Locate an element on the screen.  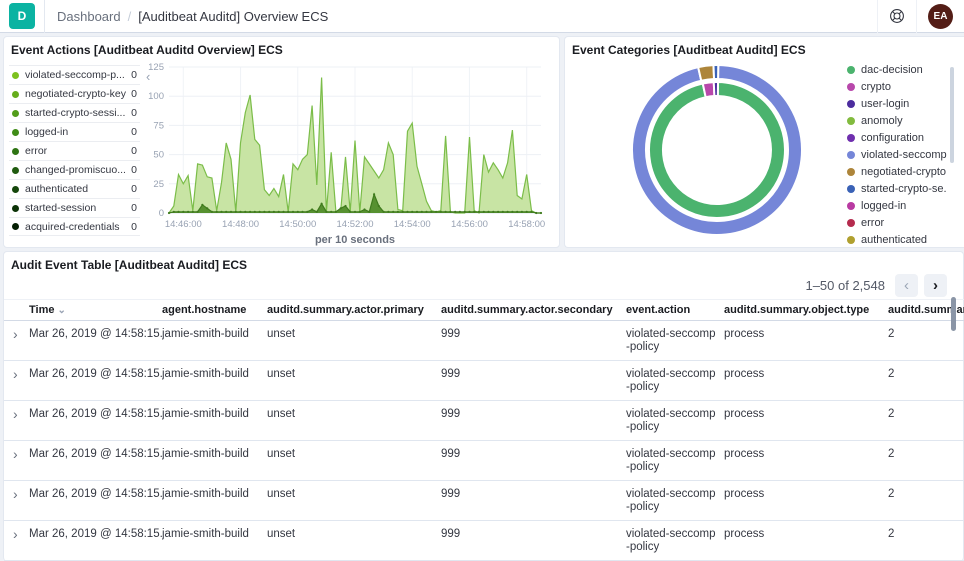
event-actions-legend-item: error 0 is located at coordinates (74, 150).